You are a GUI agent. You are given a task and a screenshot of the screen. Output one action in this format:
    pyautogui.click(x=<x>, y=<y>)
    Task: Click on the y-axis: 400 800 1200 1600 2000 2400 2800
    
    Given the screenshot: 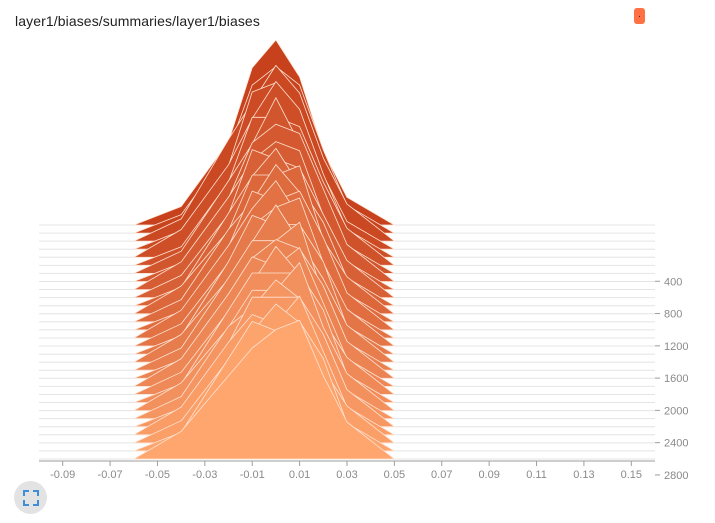 What is the action you would take?
    pyautogui.click(x=671, y=379)
    